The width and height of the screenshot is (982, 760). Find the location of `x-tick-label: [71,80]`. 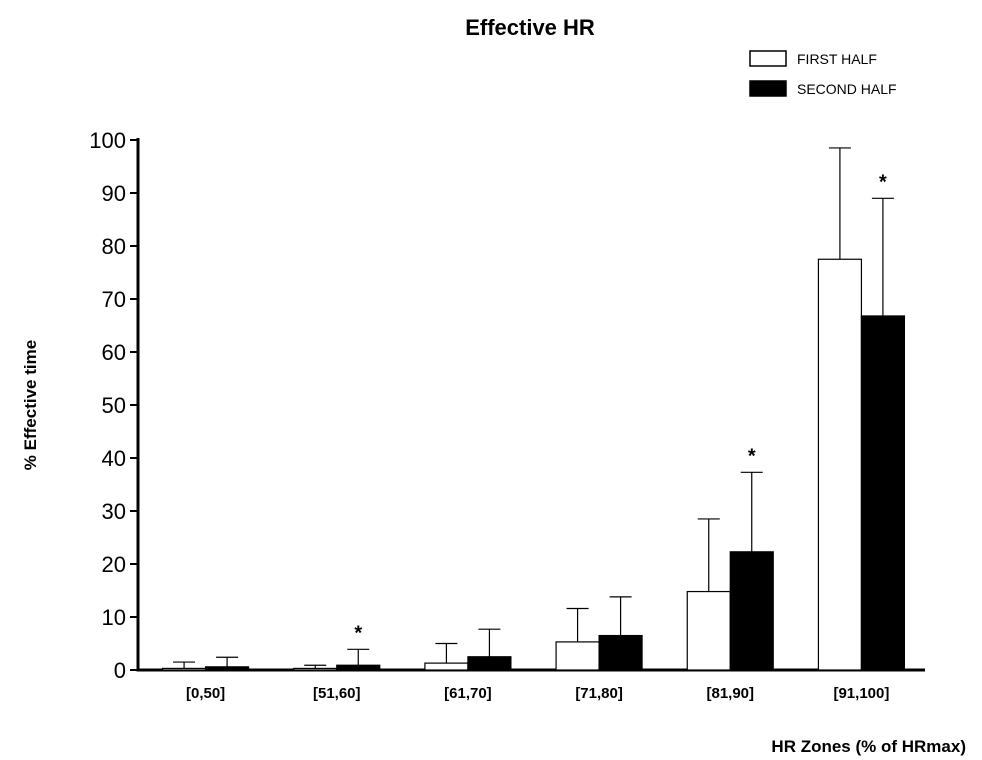

x-tick-label: [71,80] is located at coordinates (599, 693).